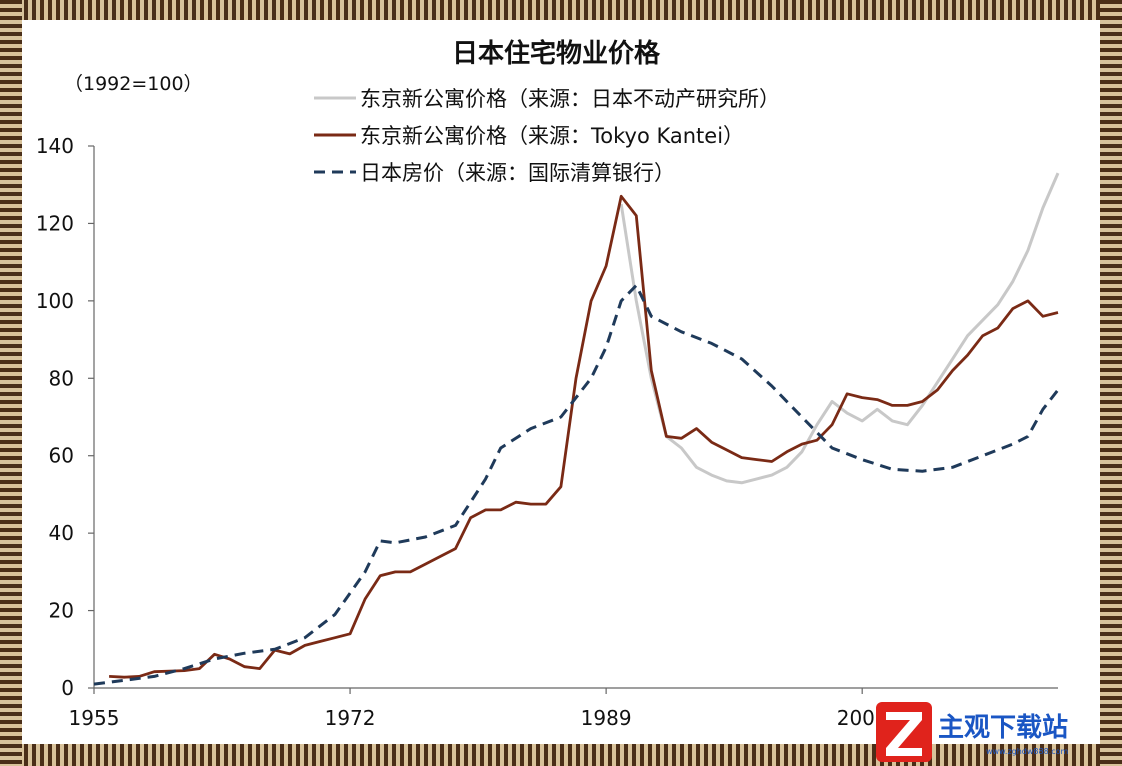  I want to click on y-tick-label: 140, so click(55, 146).